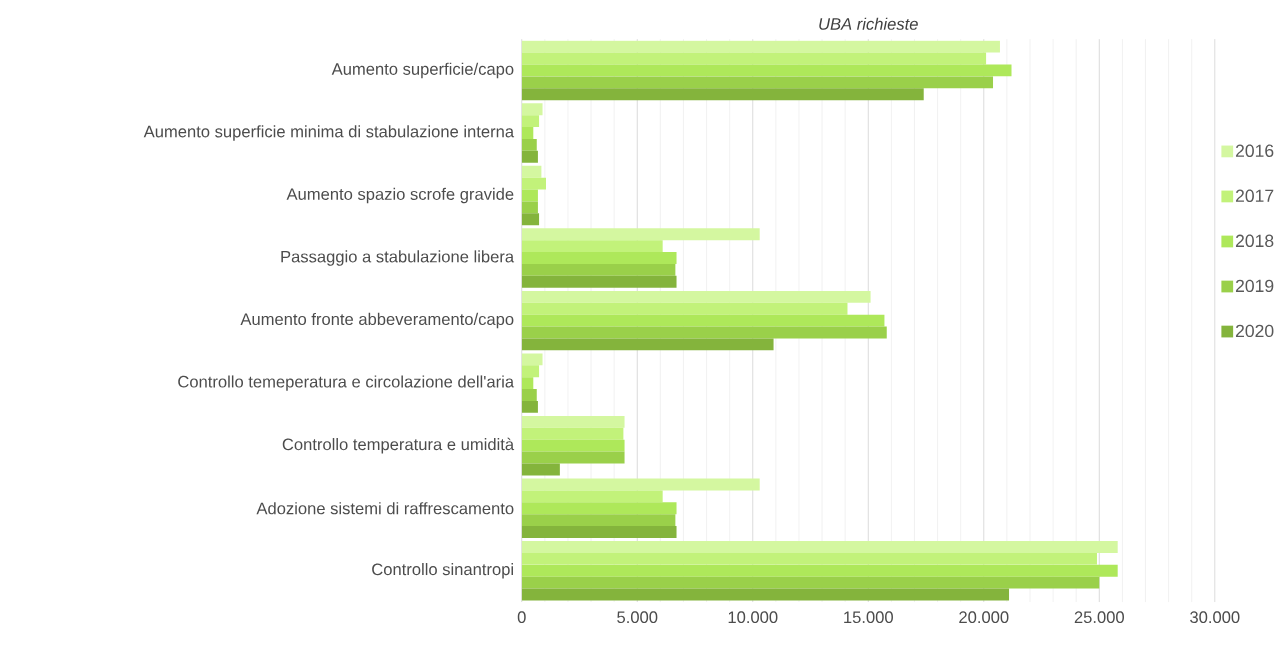 The image size is (1279, 646). I want to click on y-tick-label: Aumento spazio scrofe gravide, so click(400, 195).